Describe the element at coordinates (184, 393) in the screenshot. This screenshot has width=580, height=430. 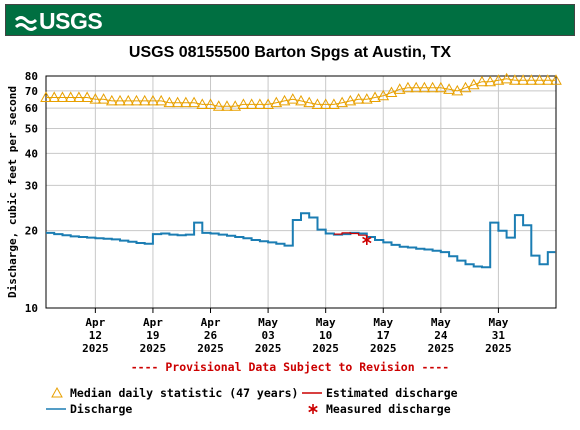
I see `legend-label: Median daily statistic (47 years)` at that location.